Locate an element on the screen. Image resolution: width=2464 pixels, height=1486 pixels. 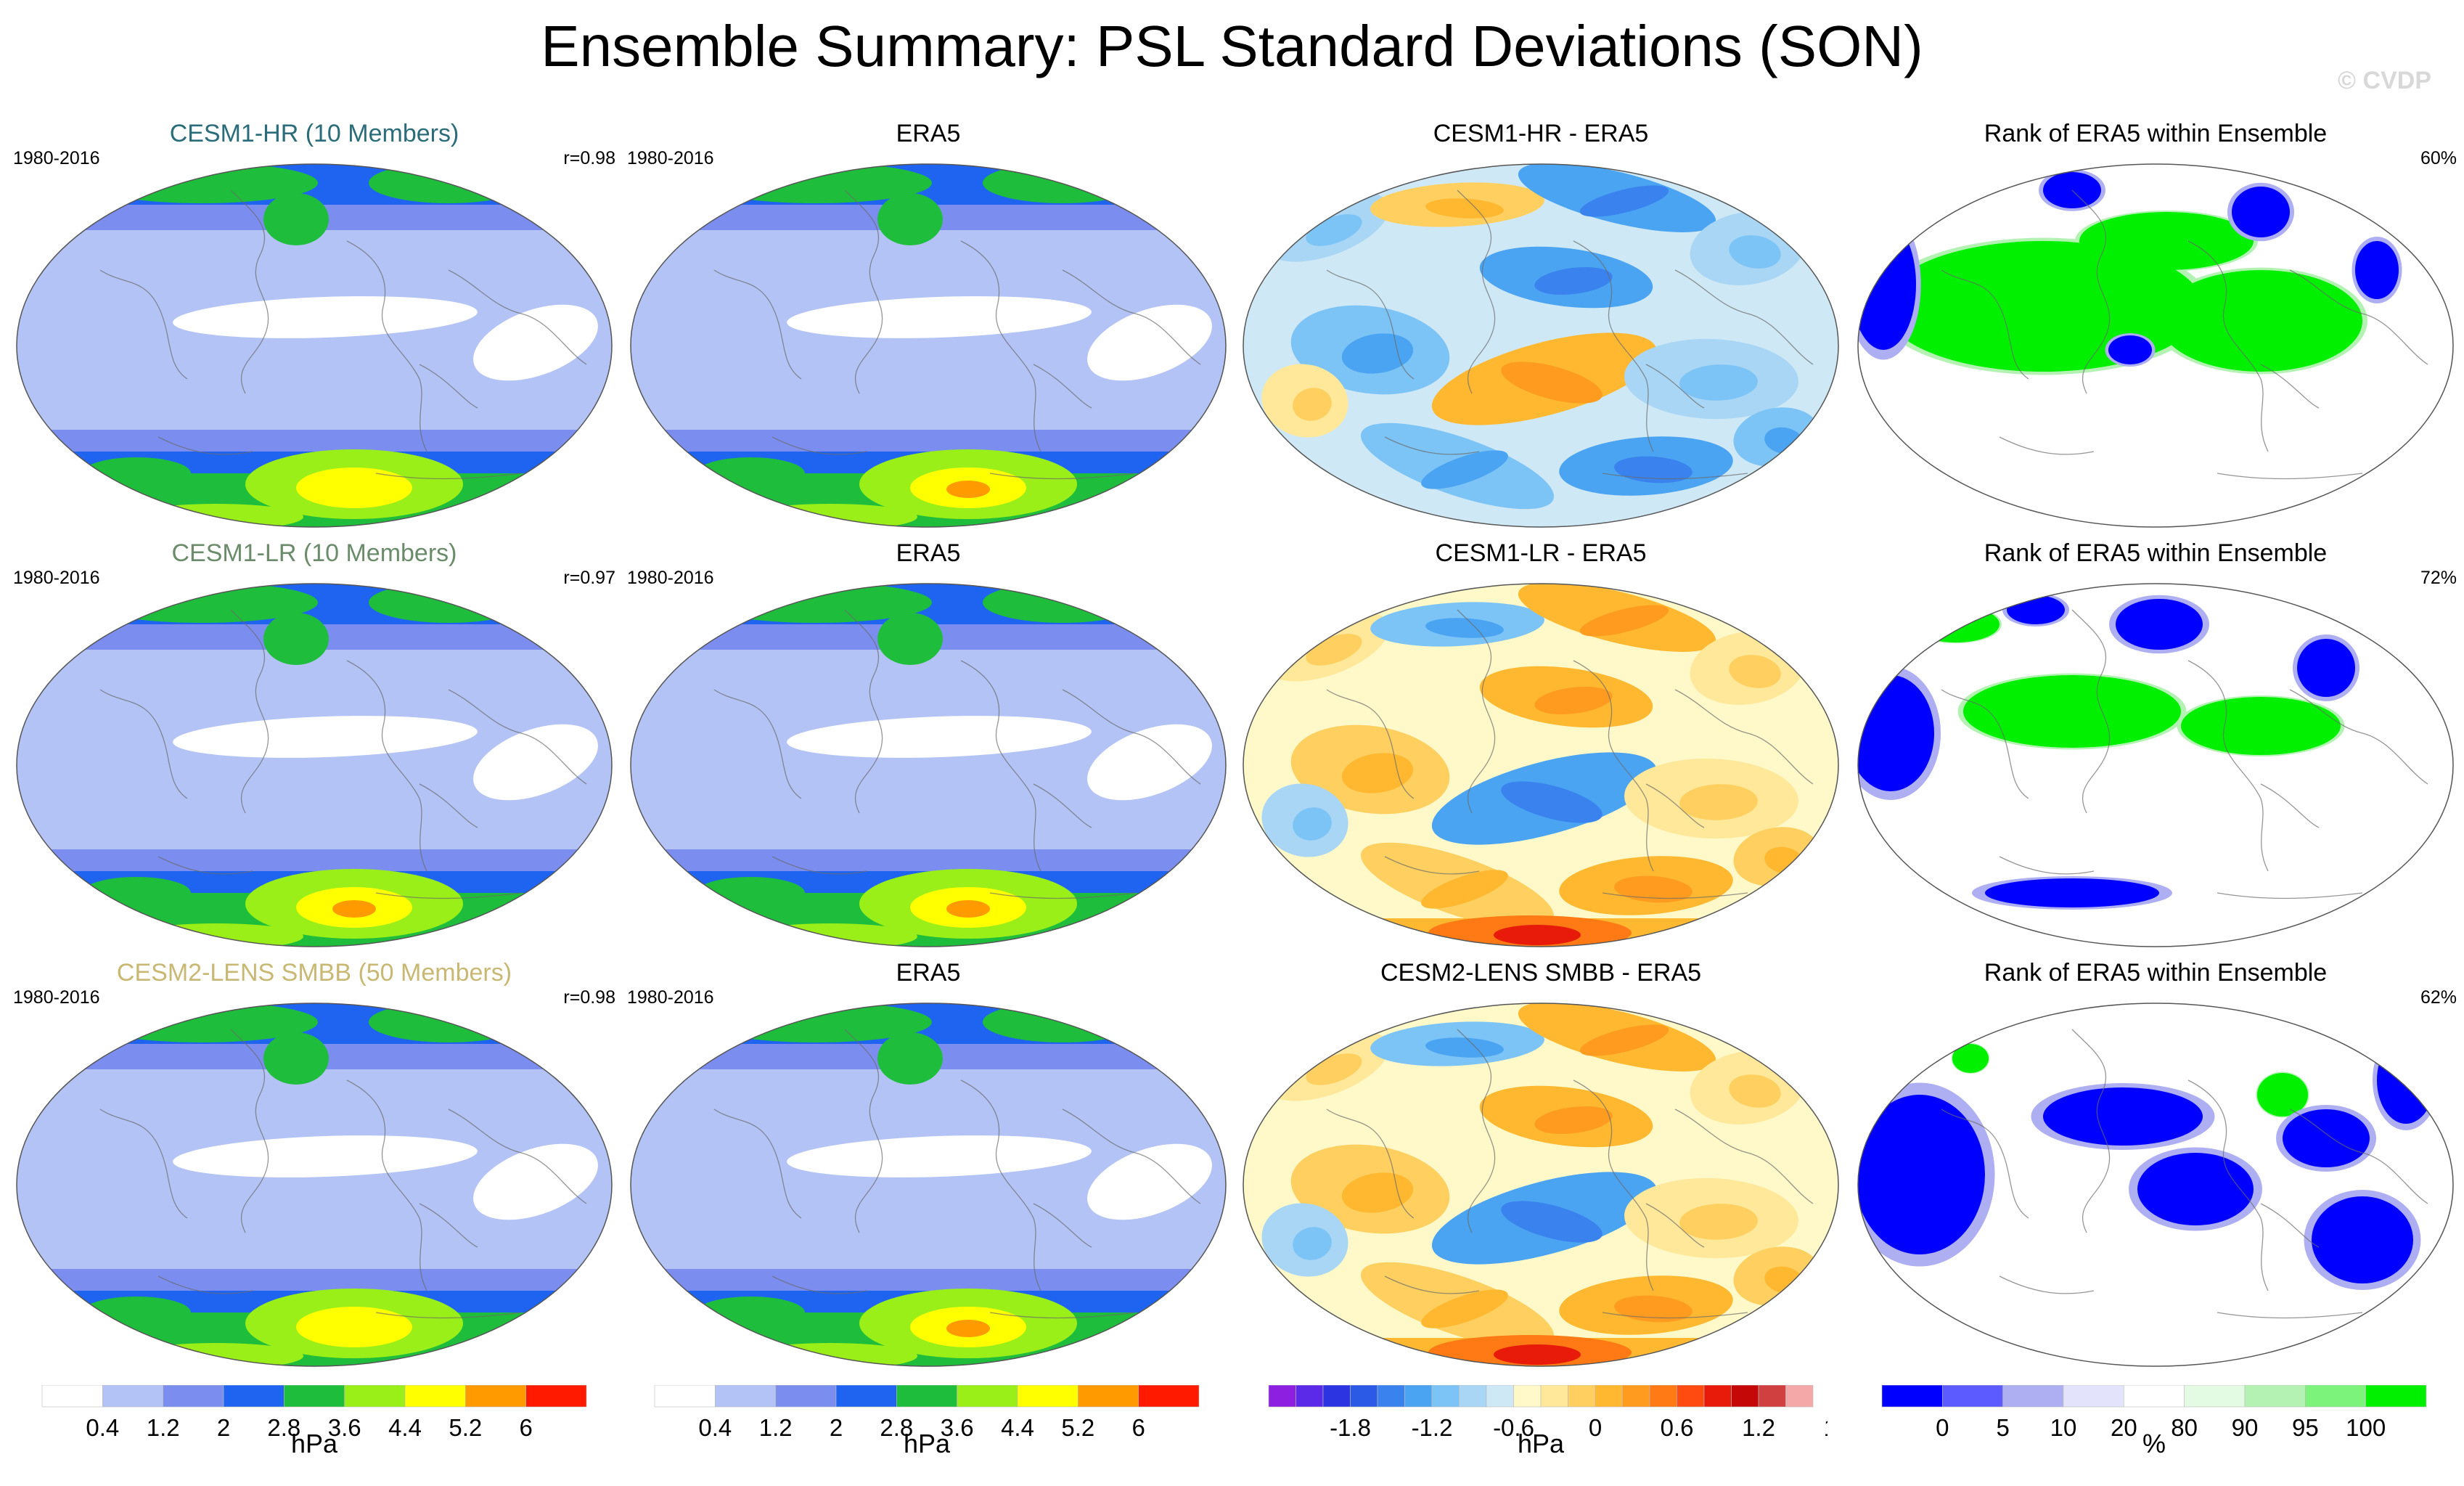
panel-r1-c2: ERA5 1980-2016 is located at coordinates (928, 323).